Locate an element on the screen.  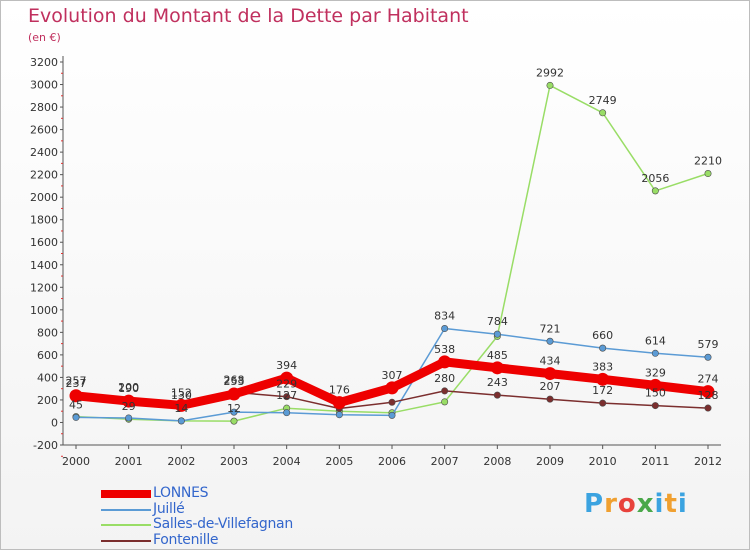
y-tick-label: 3200 is located at coordinates (44, 62).